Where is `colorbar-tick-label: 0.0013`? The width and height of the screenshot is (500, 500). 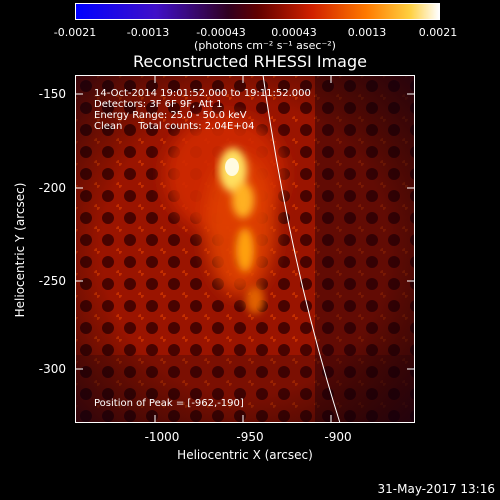 colorbar-tick-label: 0.0013 is located at coordinates (367, 32).